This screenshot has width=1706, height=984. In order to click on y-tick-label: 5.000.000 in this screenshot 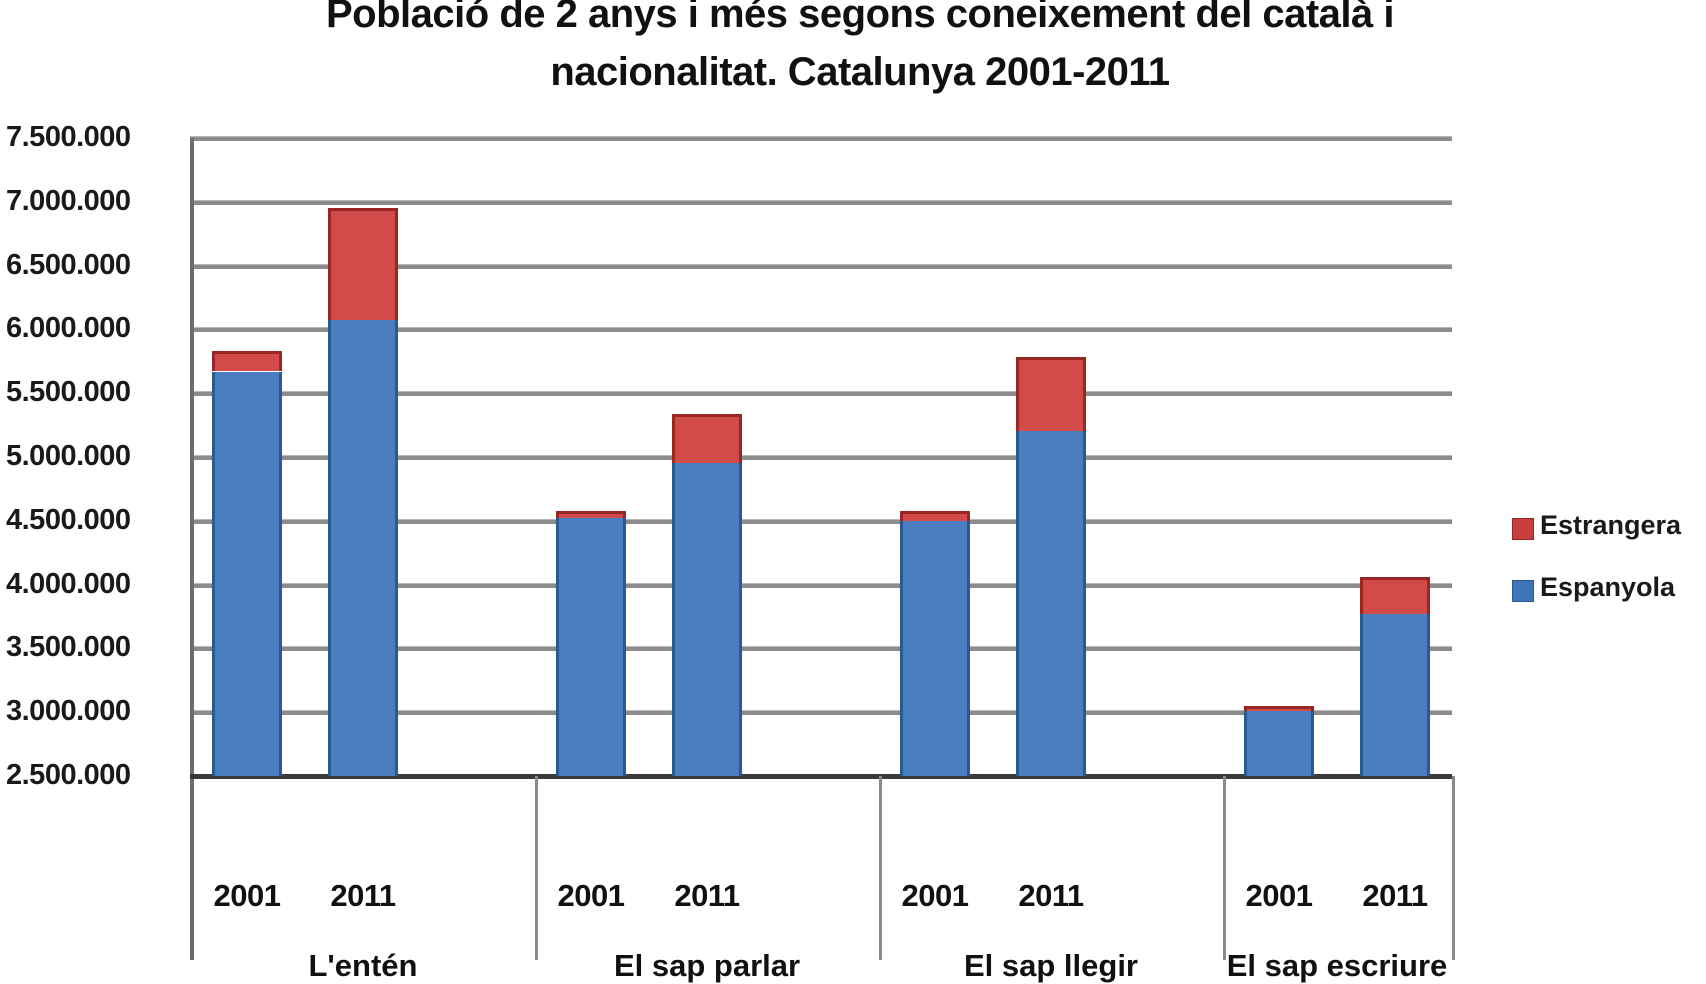, I will do `click(68, 456)`.